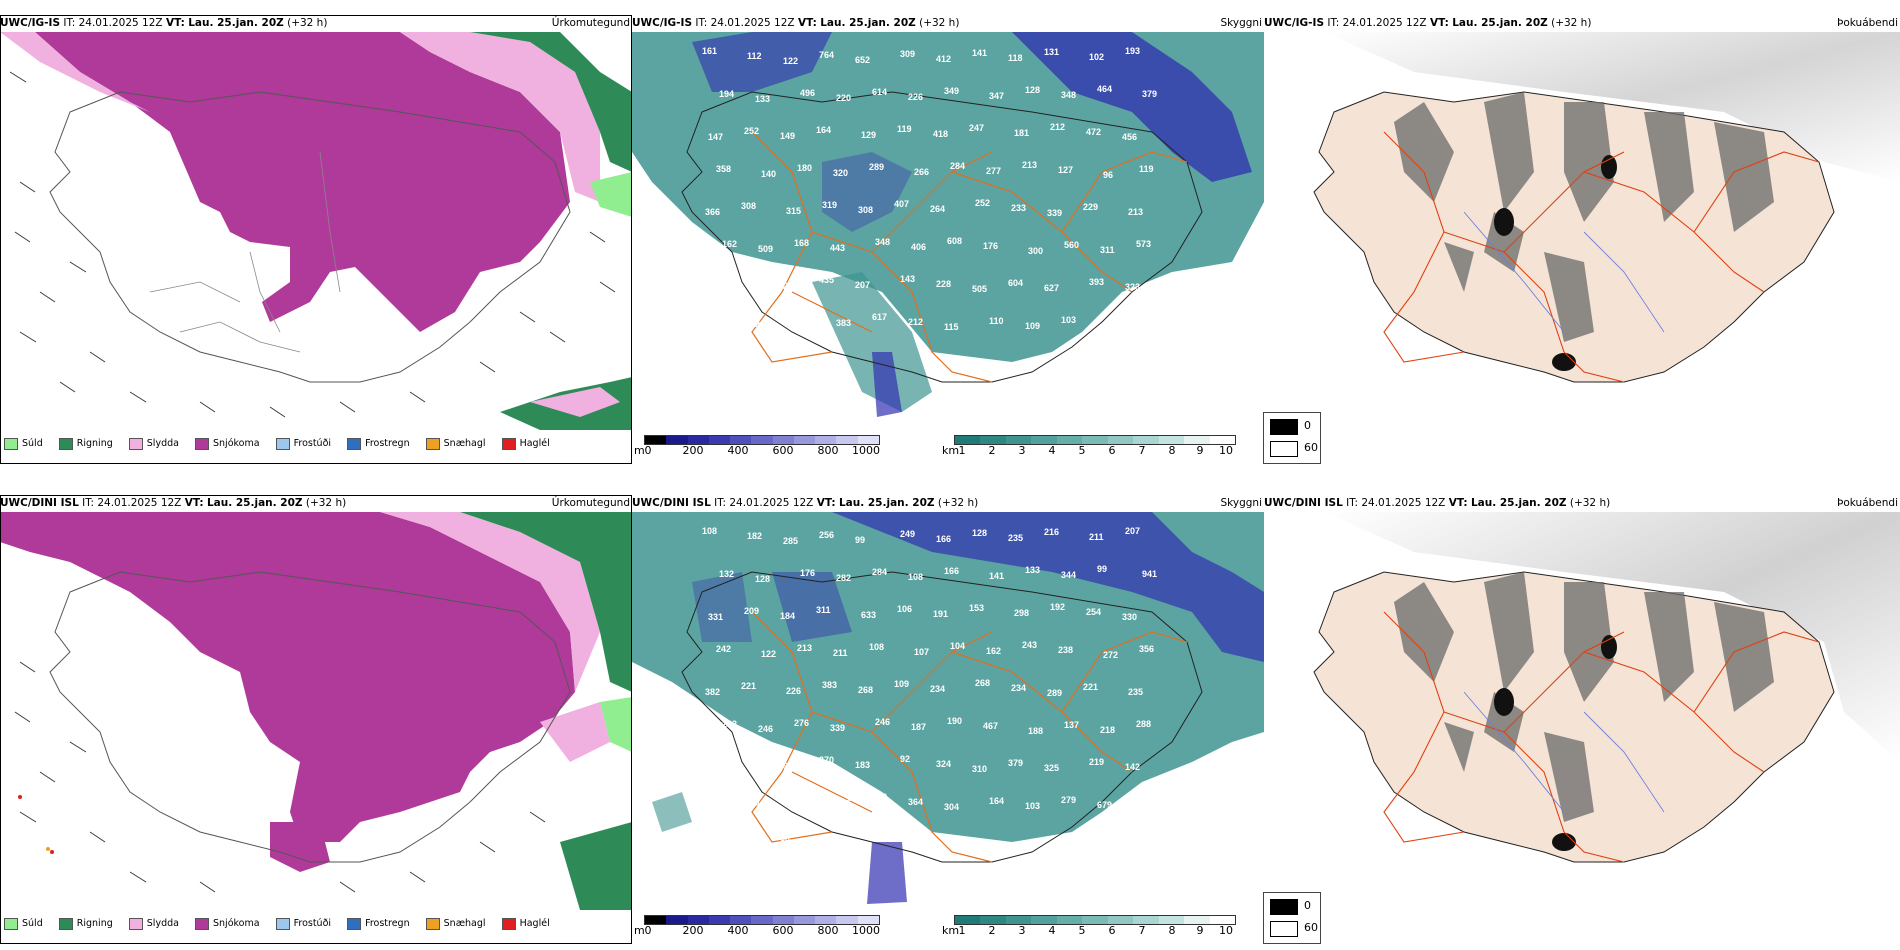 Image resolution: width=1900 pixels, height=950 pixels. Describe the element at coordinates (1051, 52) in the screenshot. I see `visibility-value-label: 131` at that location.